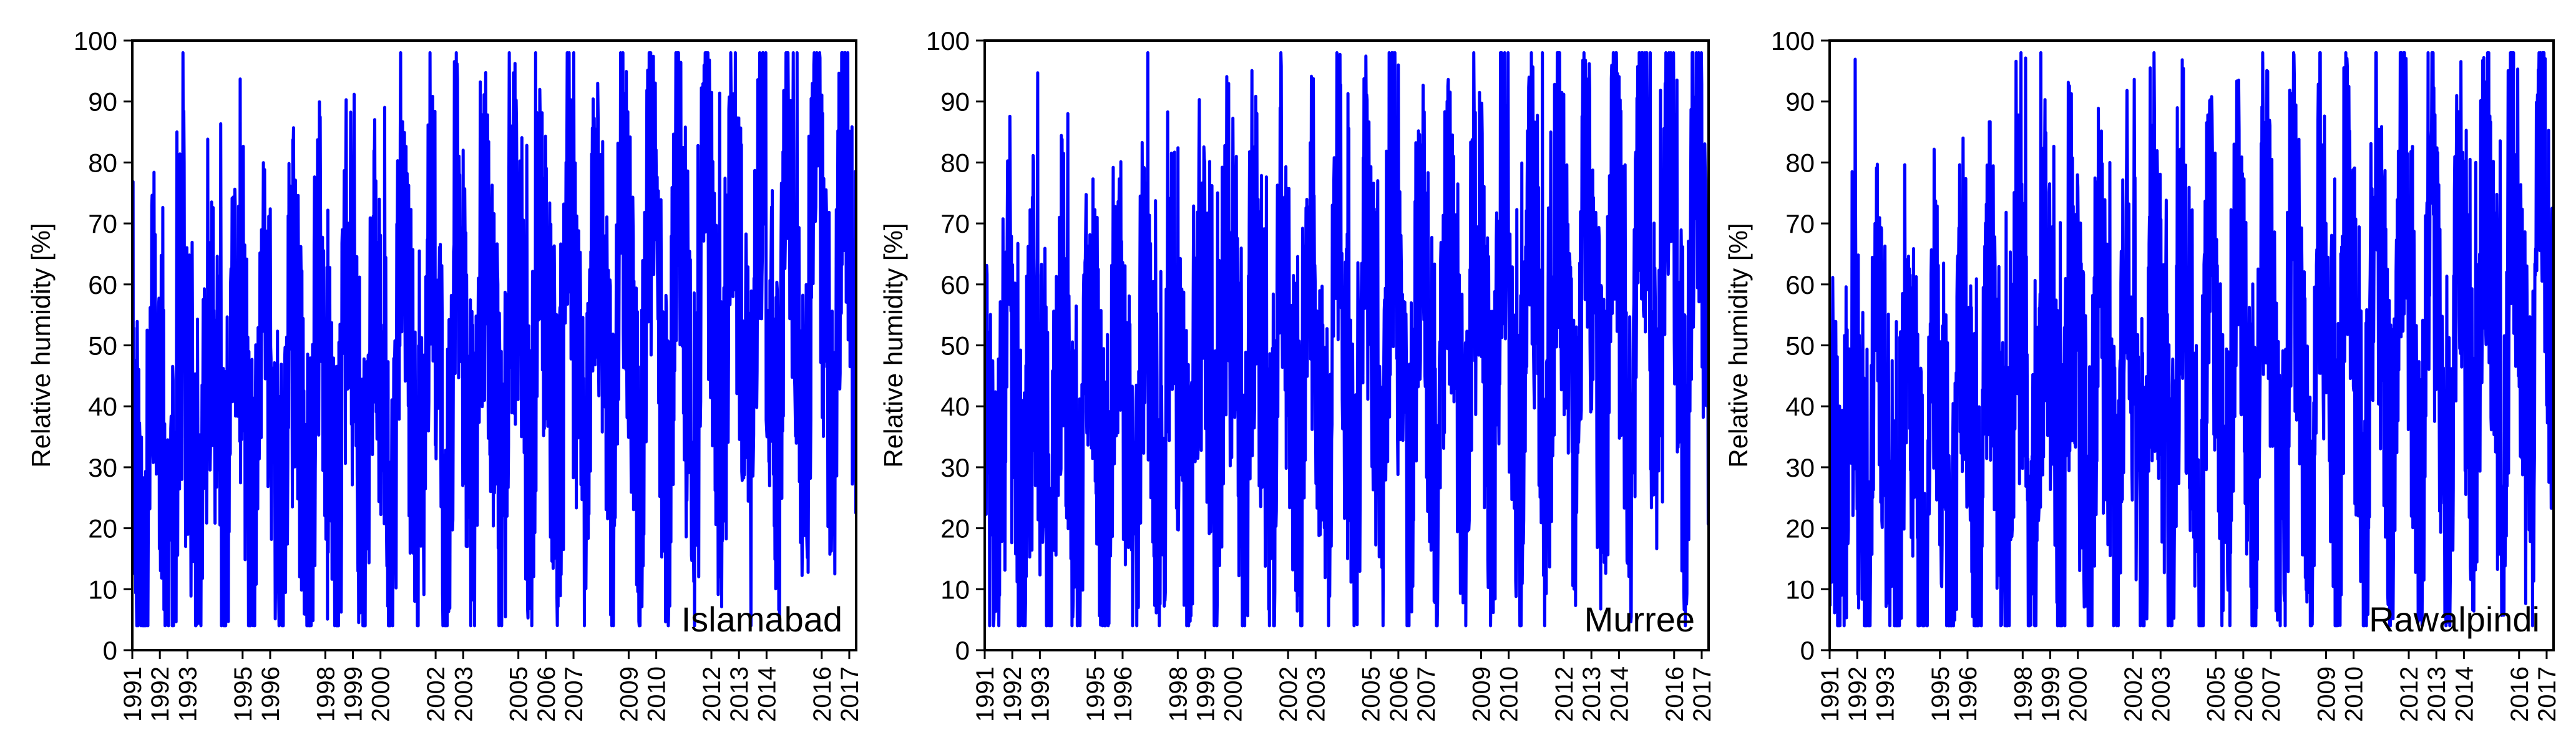 Image resolution: width=2576 pixels, height=755 pixels. I want to click on station-label: Rawalpindi, so click(2454, 619).